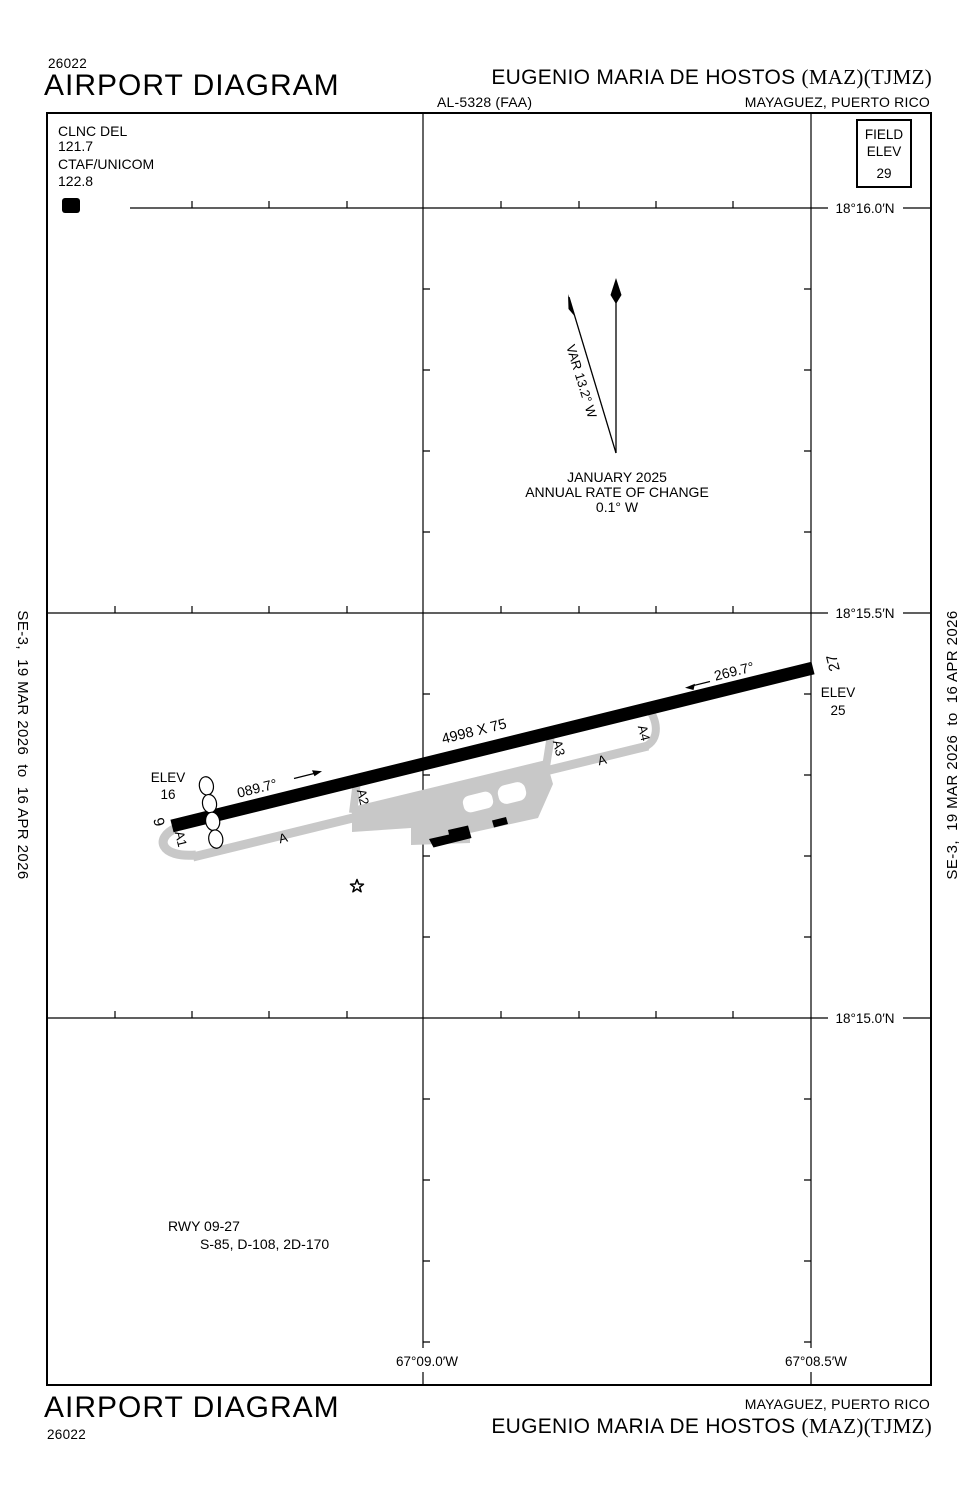 The height and width of the screenshot is (1500, 978). What do you see at coordinates (192, 1407) in the screenshot?
I see `page-title-bottom: AIRPORT DIAGRAM` at bounding box center [192, 1407].